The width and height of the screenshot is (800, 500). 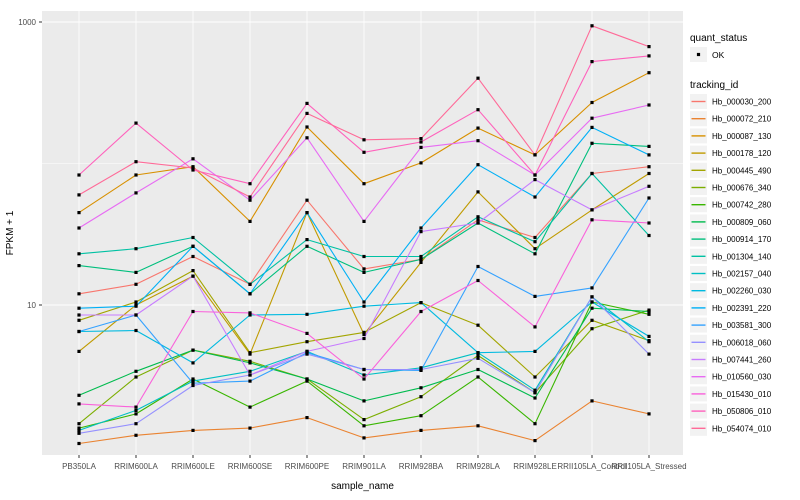 I want to click on legend-title-quant-status: quant_status, so click(x=718, y=38).